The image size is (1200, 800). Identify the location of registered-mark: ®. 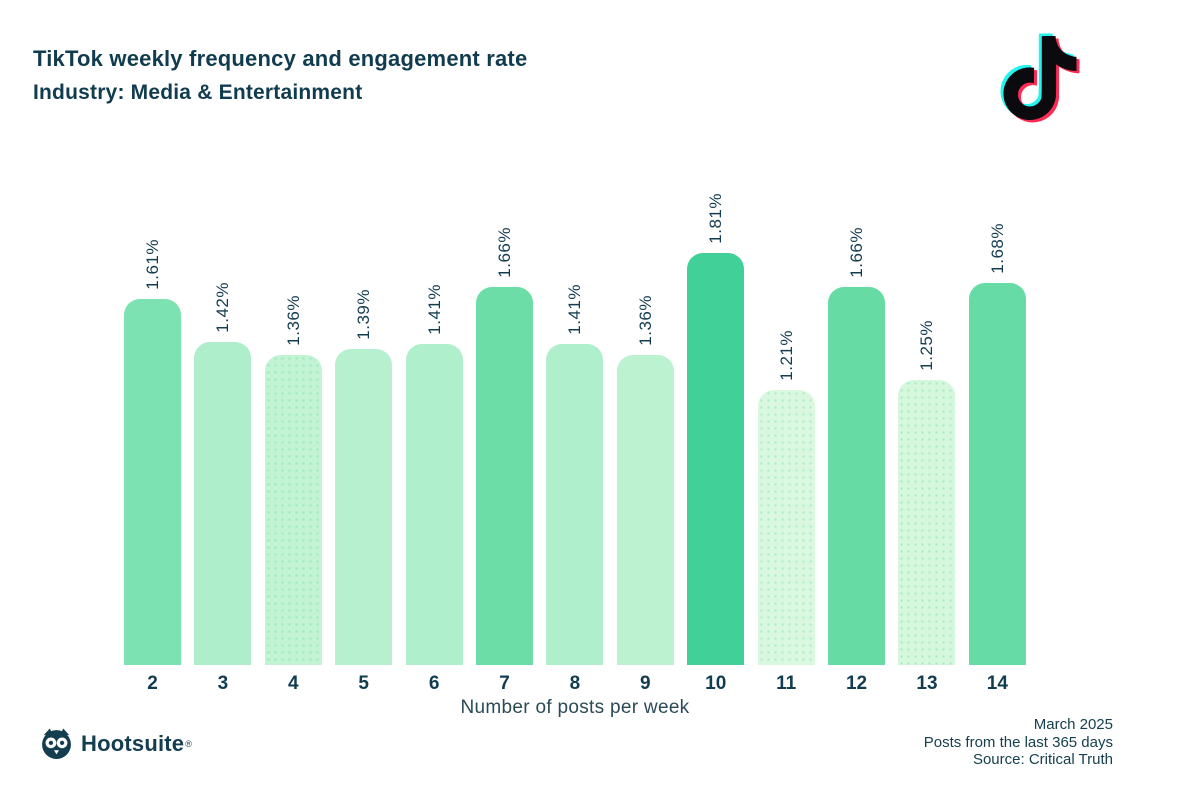
(188, 743).